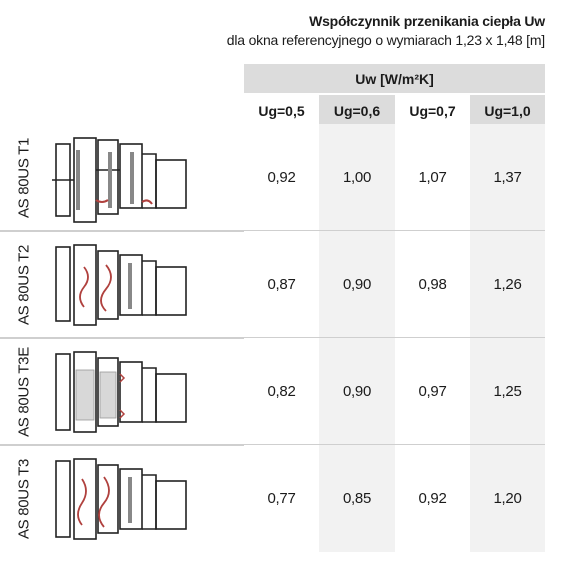 This screenshot has height=568, width=564. Describe the element at coordinates (357, 177) in the screenshot. I see `table-cell: 1,00` at that location.